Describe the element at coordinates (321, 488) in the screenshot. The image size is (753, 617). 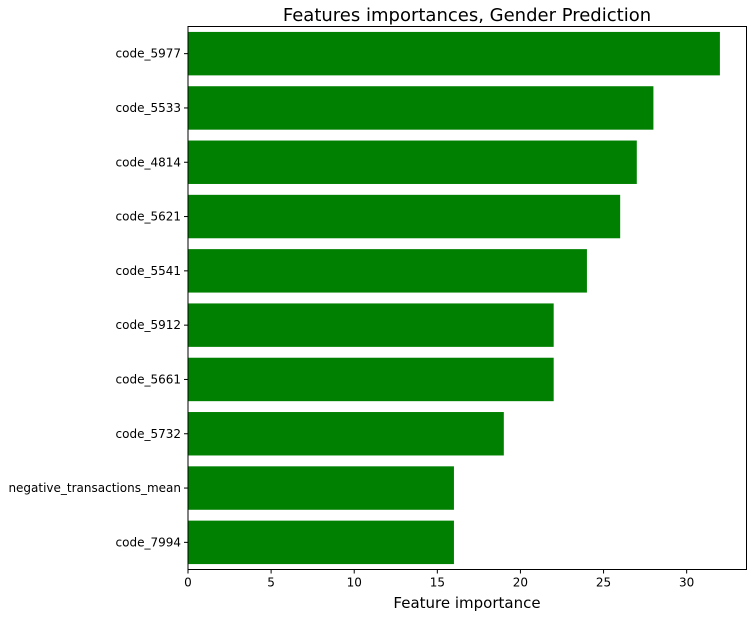
I see `bar-negative-transactions-mean` at that location.